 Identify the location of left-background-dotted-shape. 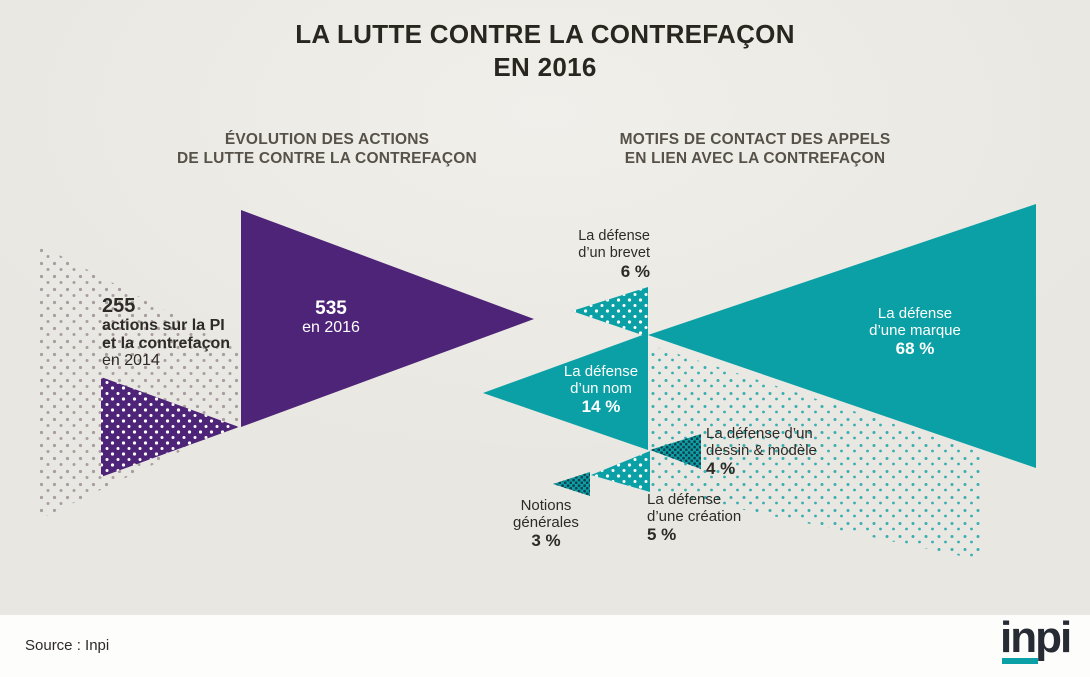
(142, 382).